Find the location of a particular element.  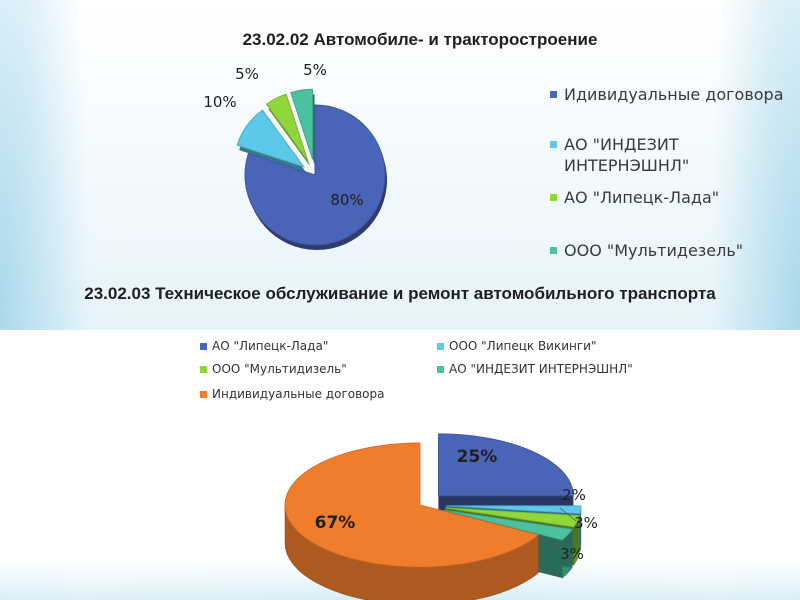

chart-2-data-label: 25% is located at coordinates (477, 457).